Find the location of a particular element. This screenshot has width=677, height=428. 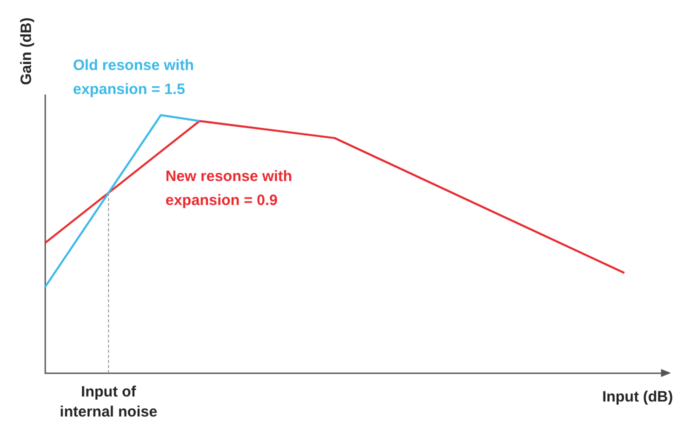

series-label: New resonse with expansion = 0.9 is located at coordinates (229, 189).